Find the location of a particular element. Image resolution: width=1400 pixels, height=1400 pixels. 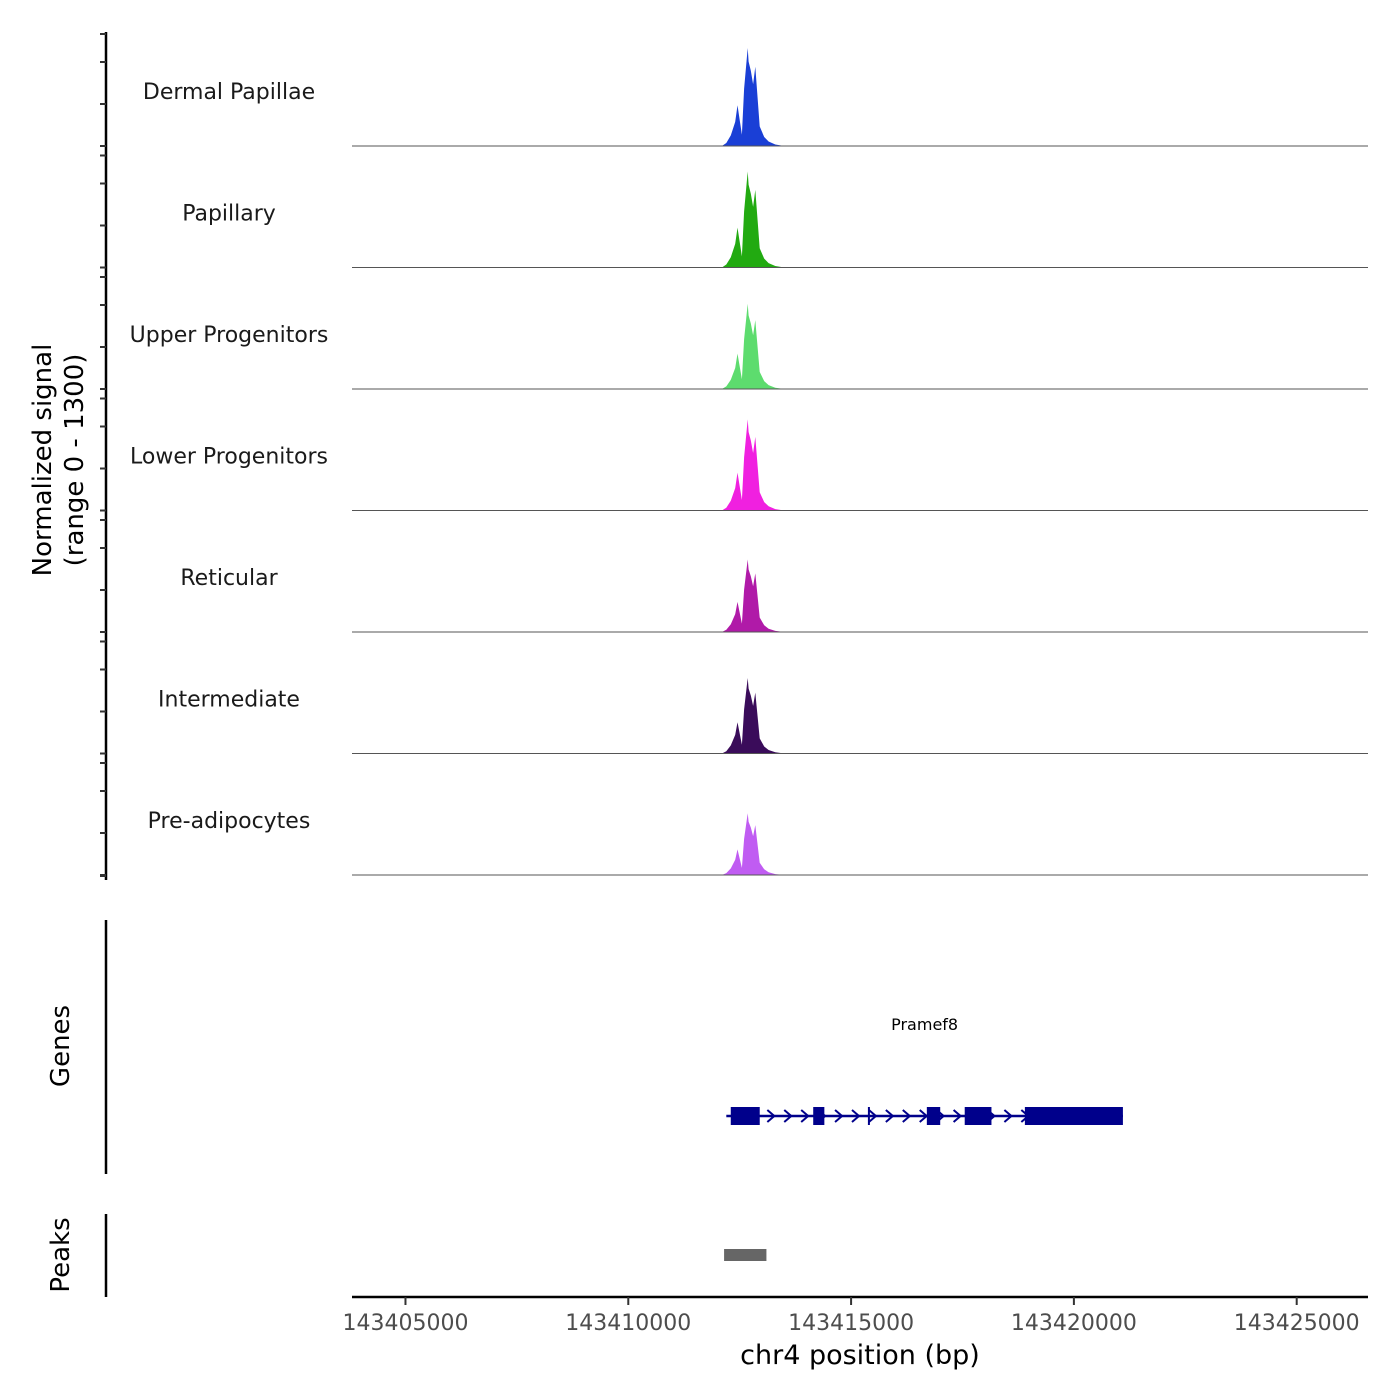

x-tick-label: 143410000 is located at coordinates (628, 1323).